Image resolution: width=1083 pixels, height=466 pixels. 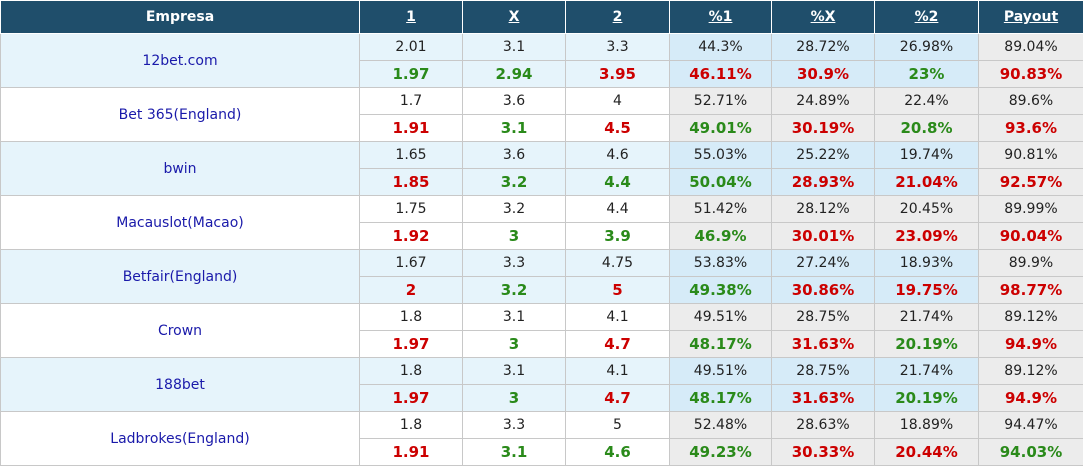 What do you see at coordinates (1031, 452) in the screenshot?
I see `live-payout: 94.03%` at bounding box center [1031, 452].